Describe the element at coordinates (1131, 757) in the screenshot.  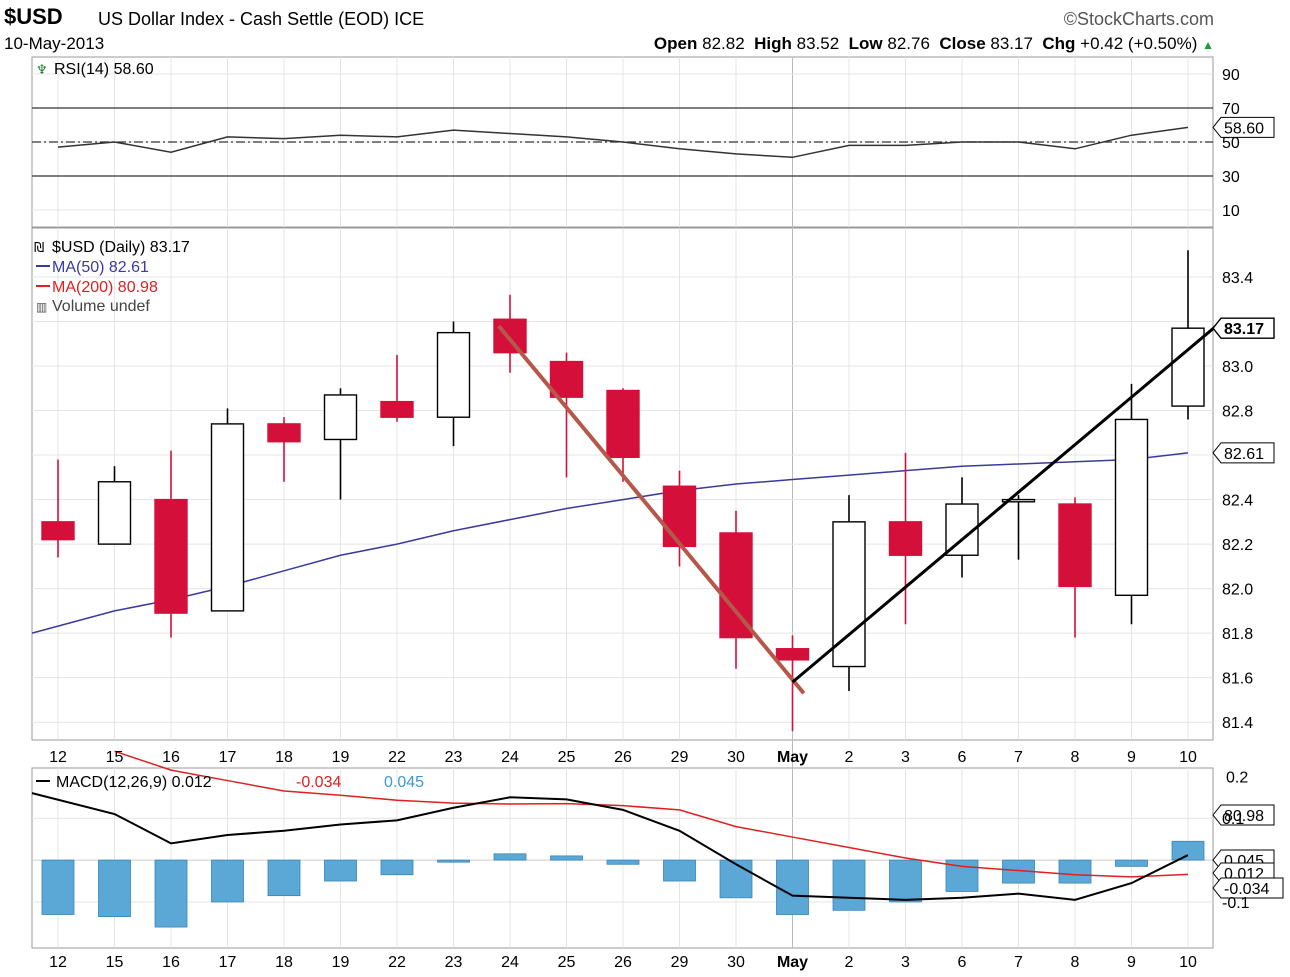
I see `price-x-label: 9` at that location.